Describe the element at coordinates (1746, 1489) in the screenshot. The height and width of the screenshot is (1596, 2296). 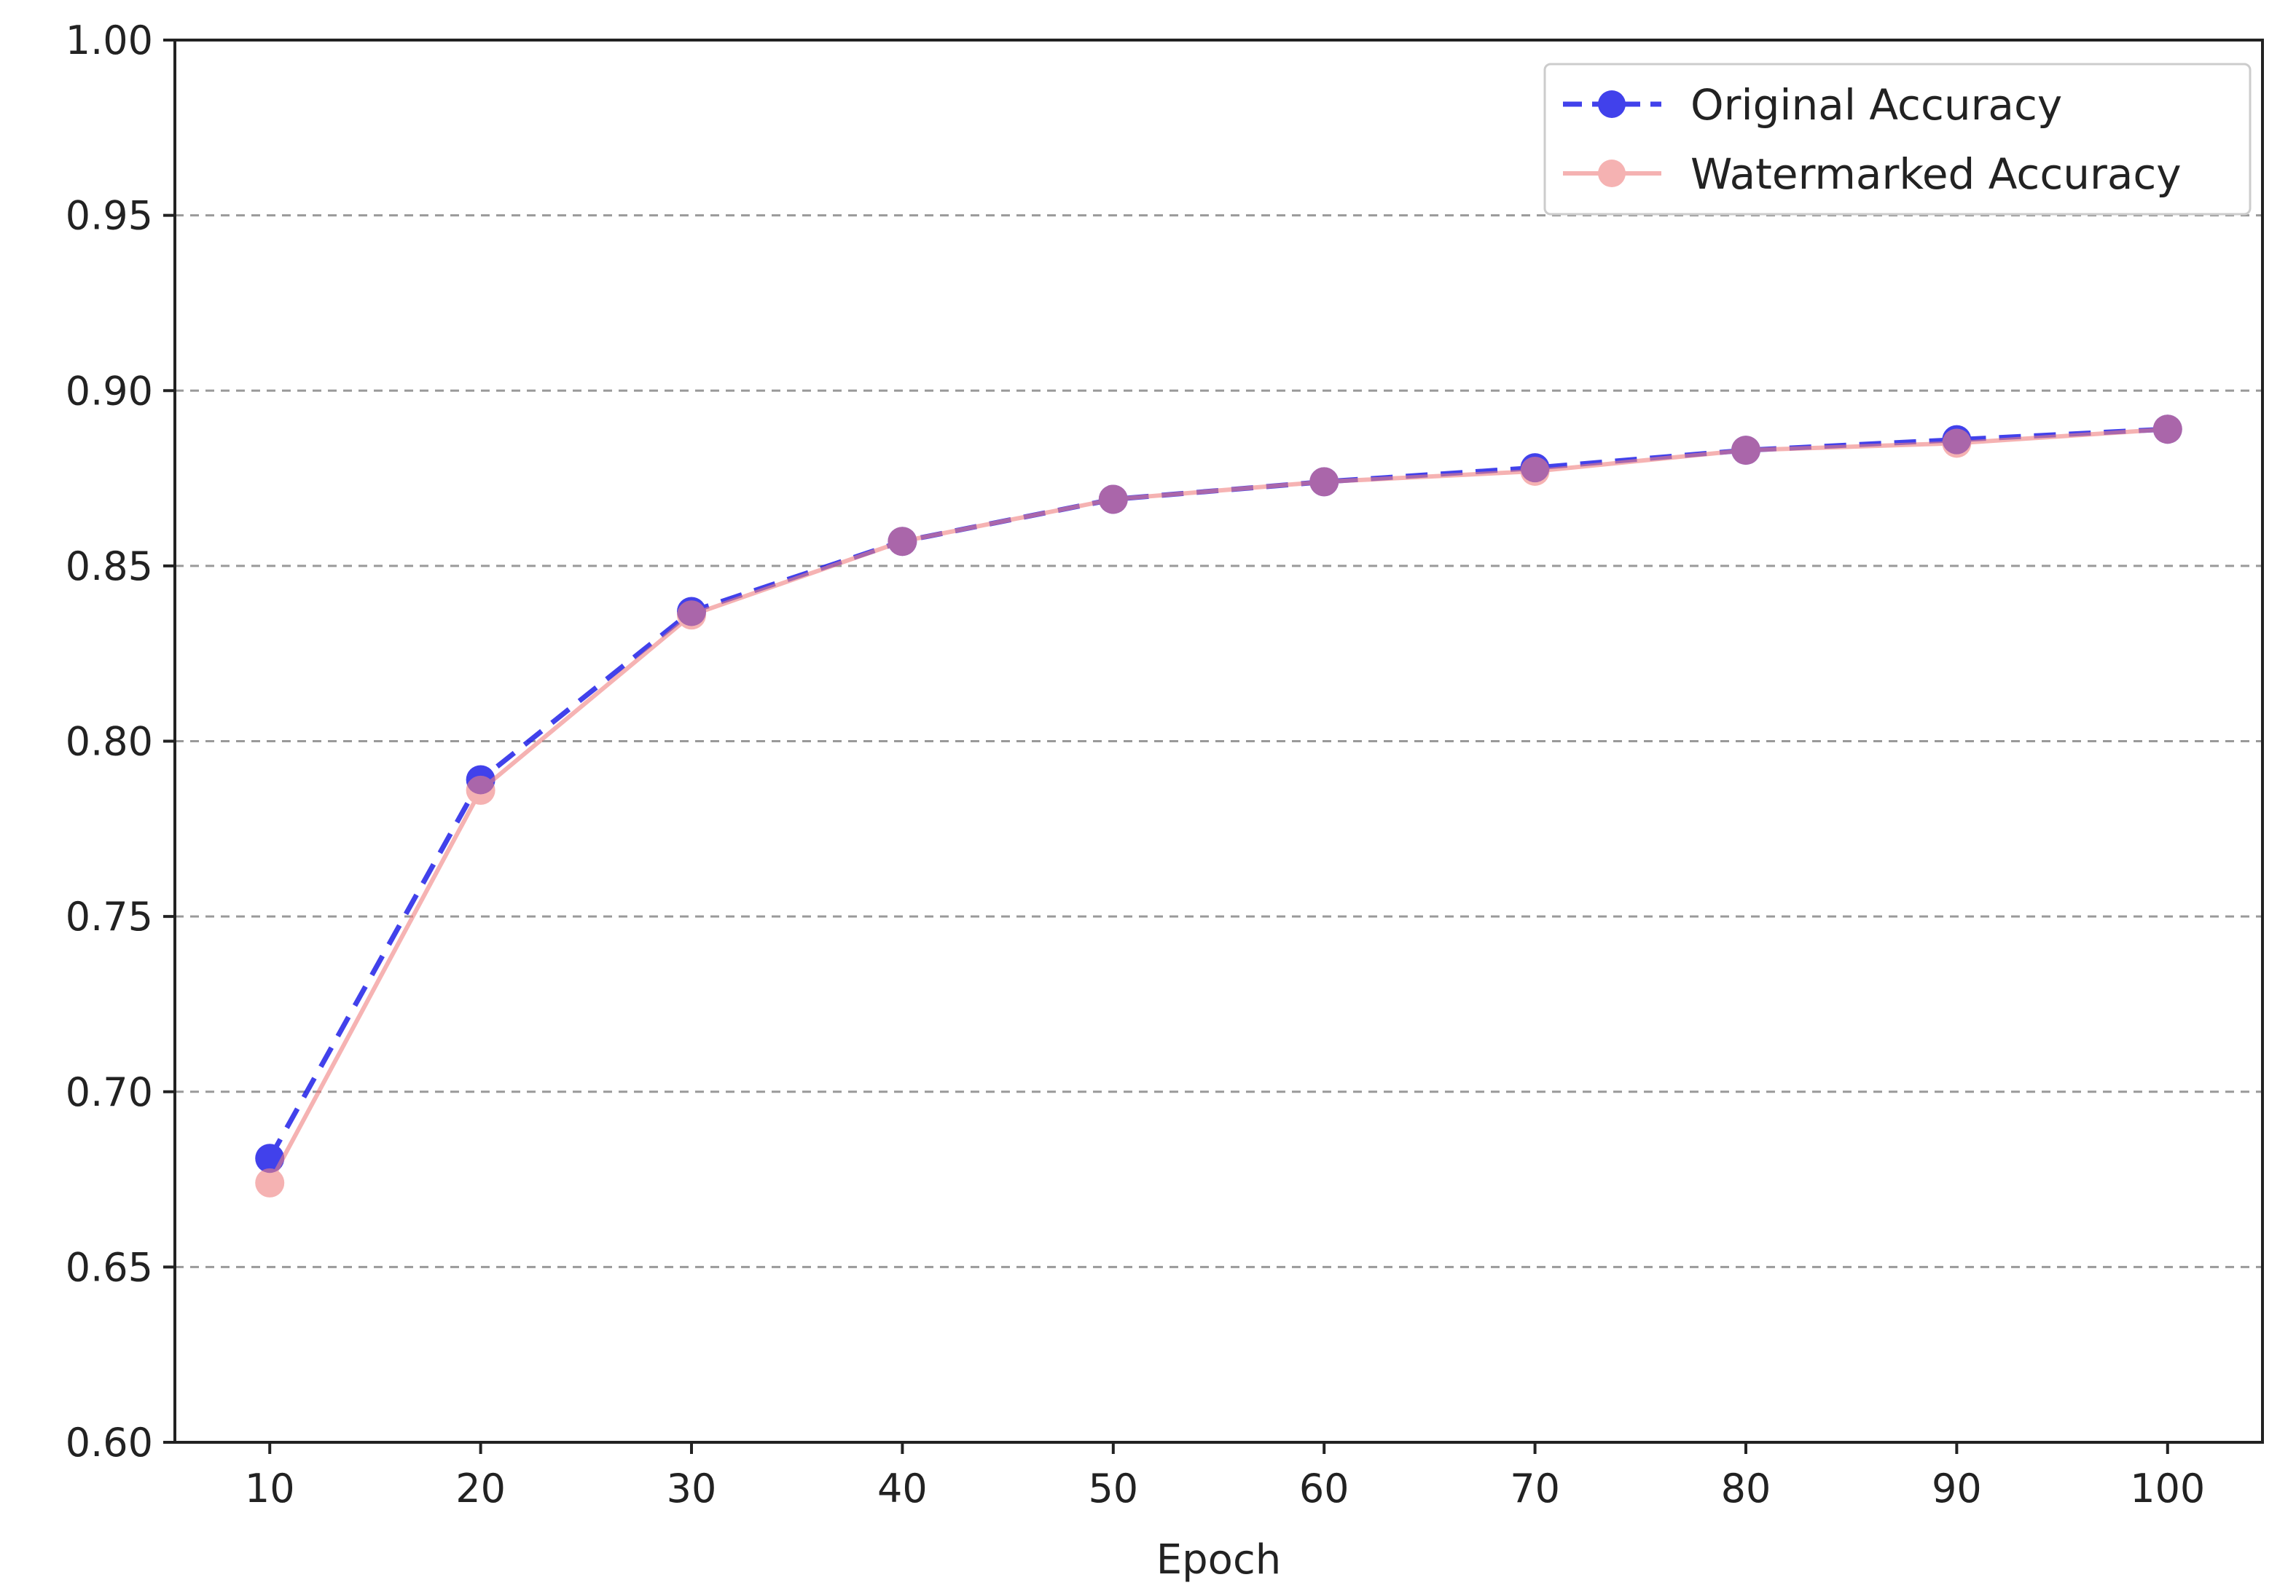
I see `x-tick-label: 80` at that location.